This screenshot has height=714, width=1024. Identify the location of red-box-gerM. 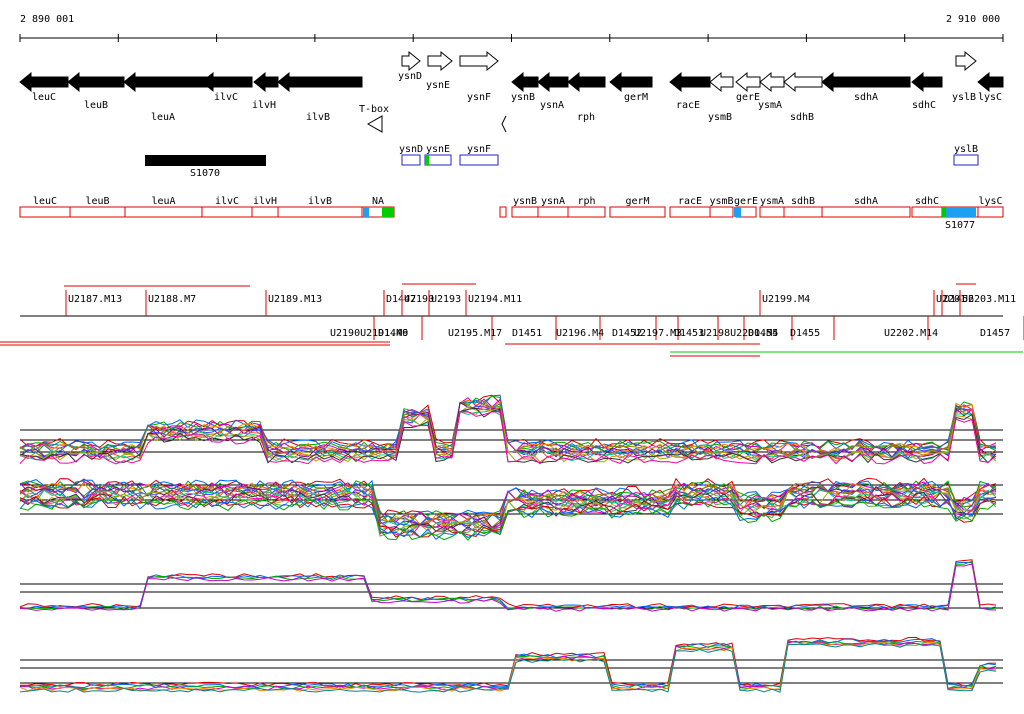
(637, 212).